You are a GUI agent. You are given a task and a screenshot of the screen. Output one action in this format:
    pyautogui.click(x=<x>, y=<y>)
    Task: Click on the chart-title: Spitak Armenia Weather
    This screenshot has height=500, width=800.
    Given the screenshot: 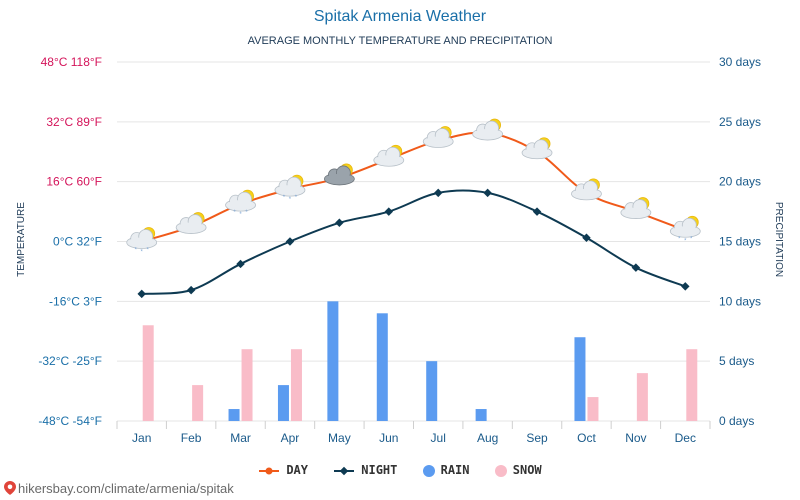 What is the action you would take?
    pyautogui.click(x=400, y=16)
    